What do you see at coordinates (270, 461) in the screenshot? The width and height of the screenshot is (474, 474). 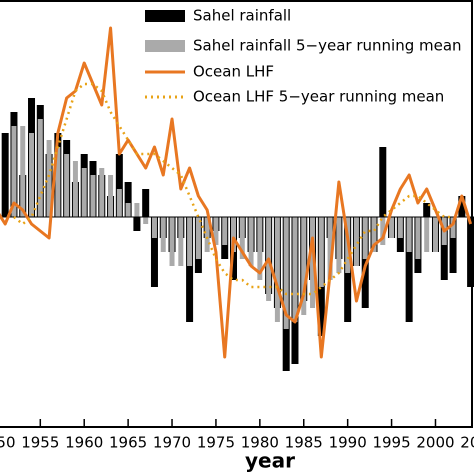 I see `x-axis-title: year` at bounding box center [270, 461].